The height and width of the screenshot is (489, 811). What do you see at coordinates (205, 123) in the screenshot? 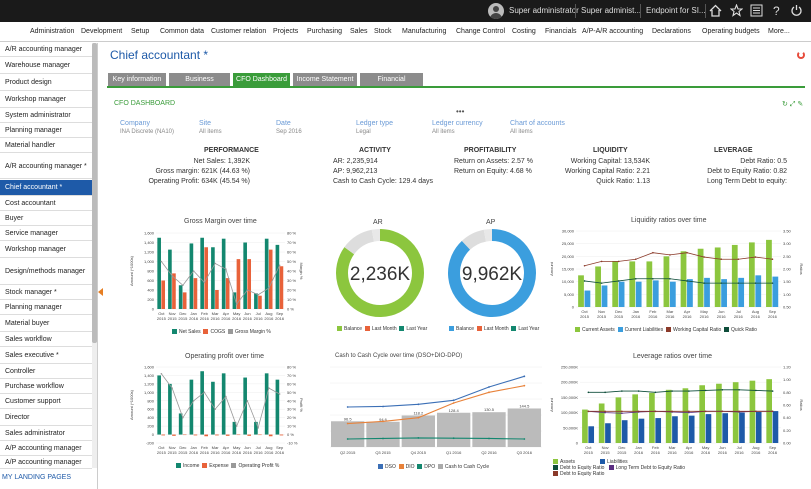
I see `filter-label: Site` at bounding box center [205, 123].